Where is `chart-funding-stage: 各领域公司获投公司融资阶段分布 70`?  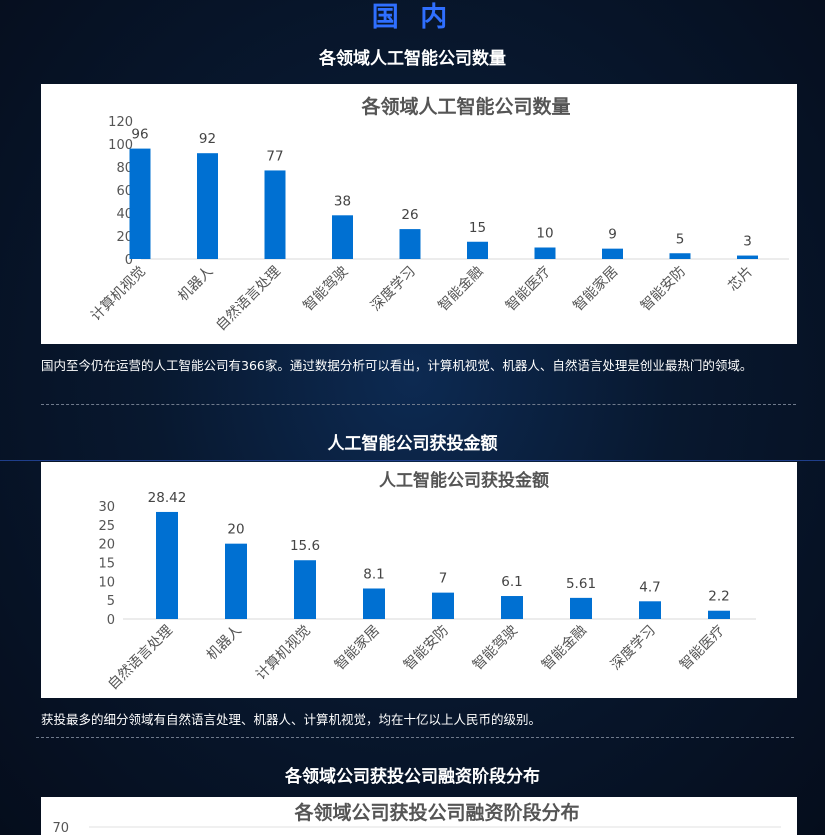 chart-funding-stage: 各领域公司获投公司融资阶段分布 70 is located at coordinates (416, 818).